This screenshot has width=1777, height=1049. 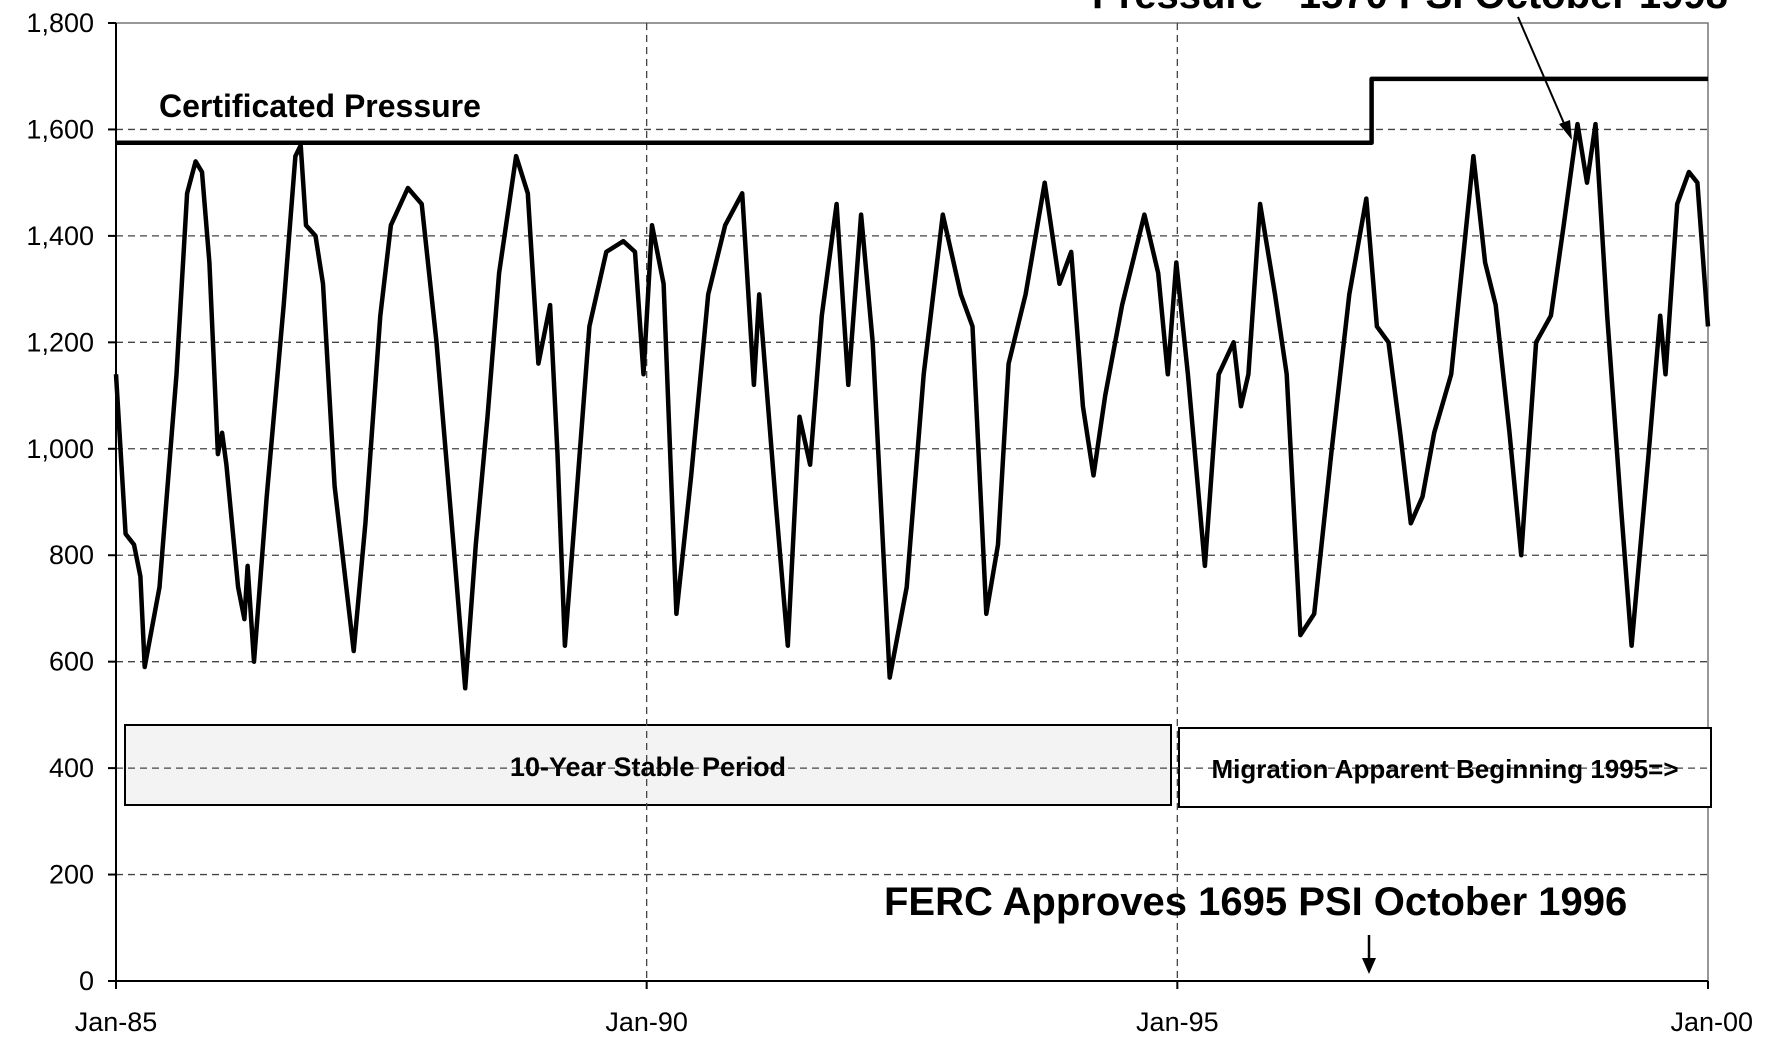 What do you see at coordinates (1255, 902) in the screenshot?
I see `ferc-label: FERC Approves 1695 PSI October 1996` at bounding box center [1255, 902].